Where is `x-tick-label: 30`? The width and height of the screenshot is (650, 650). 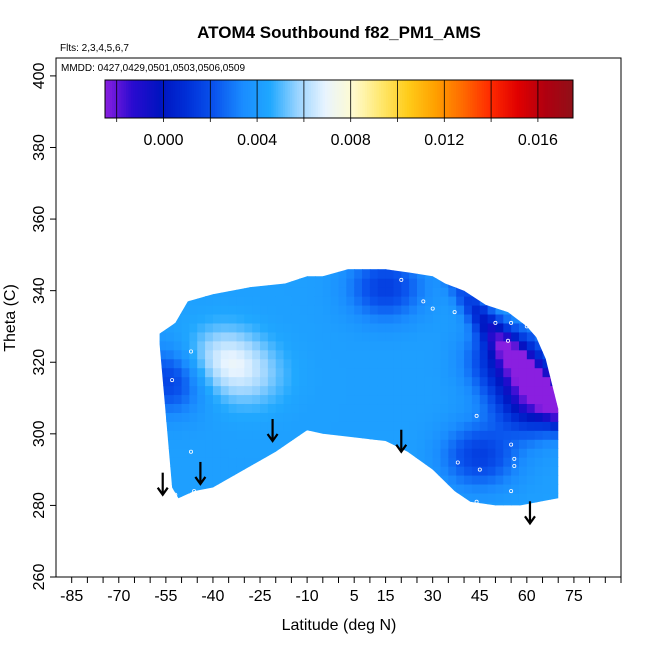
x-tick-label: 30 is located at coordinates (433, 596).